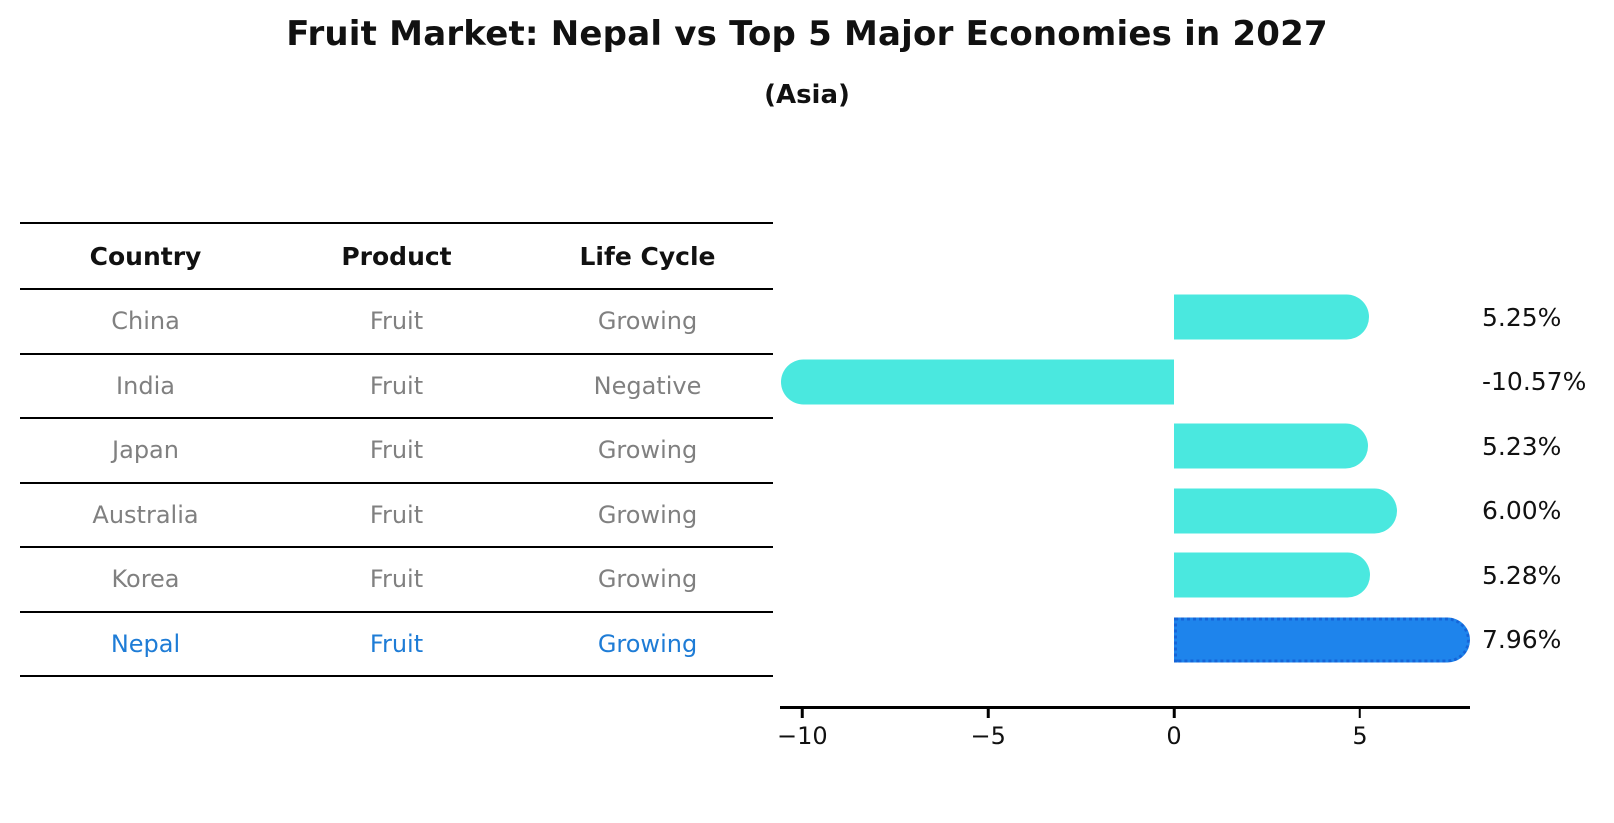  Describe the element at coordinates (1125, 511) in the screenshot. I see `bar-row-australia` at that location.